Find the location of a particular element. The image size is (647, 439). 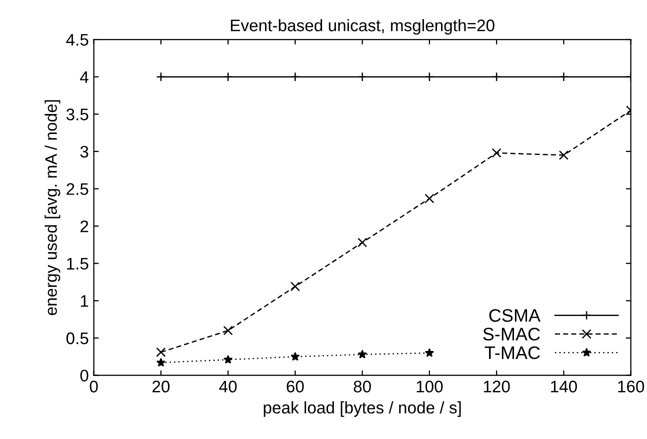

y-tick-label: 2 is located at coordinates (84, 226).